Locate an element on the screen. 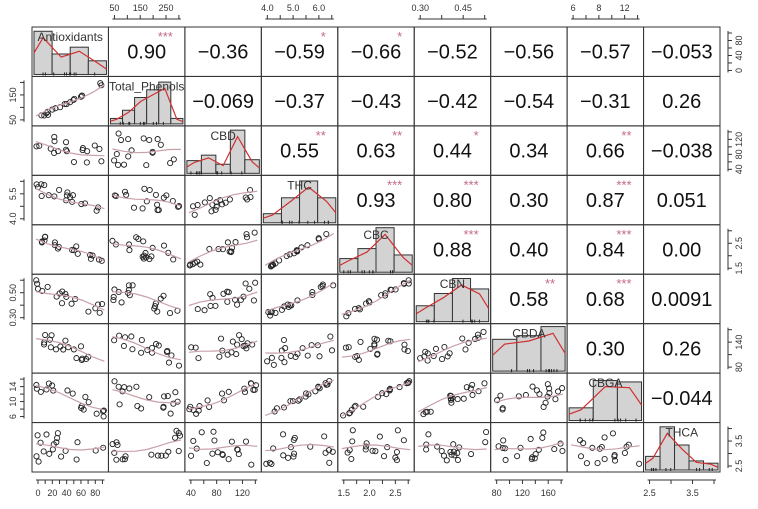  correlation-value: −0.52 is located at coordinates (452, 53).